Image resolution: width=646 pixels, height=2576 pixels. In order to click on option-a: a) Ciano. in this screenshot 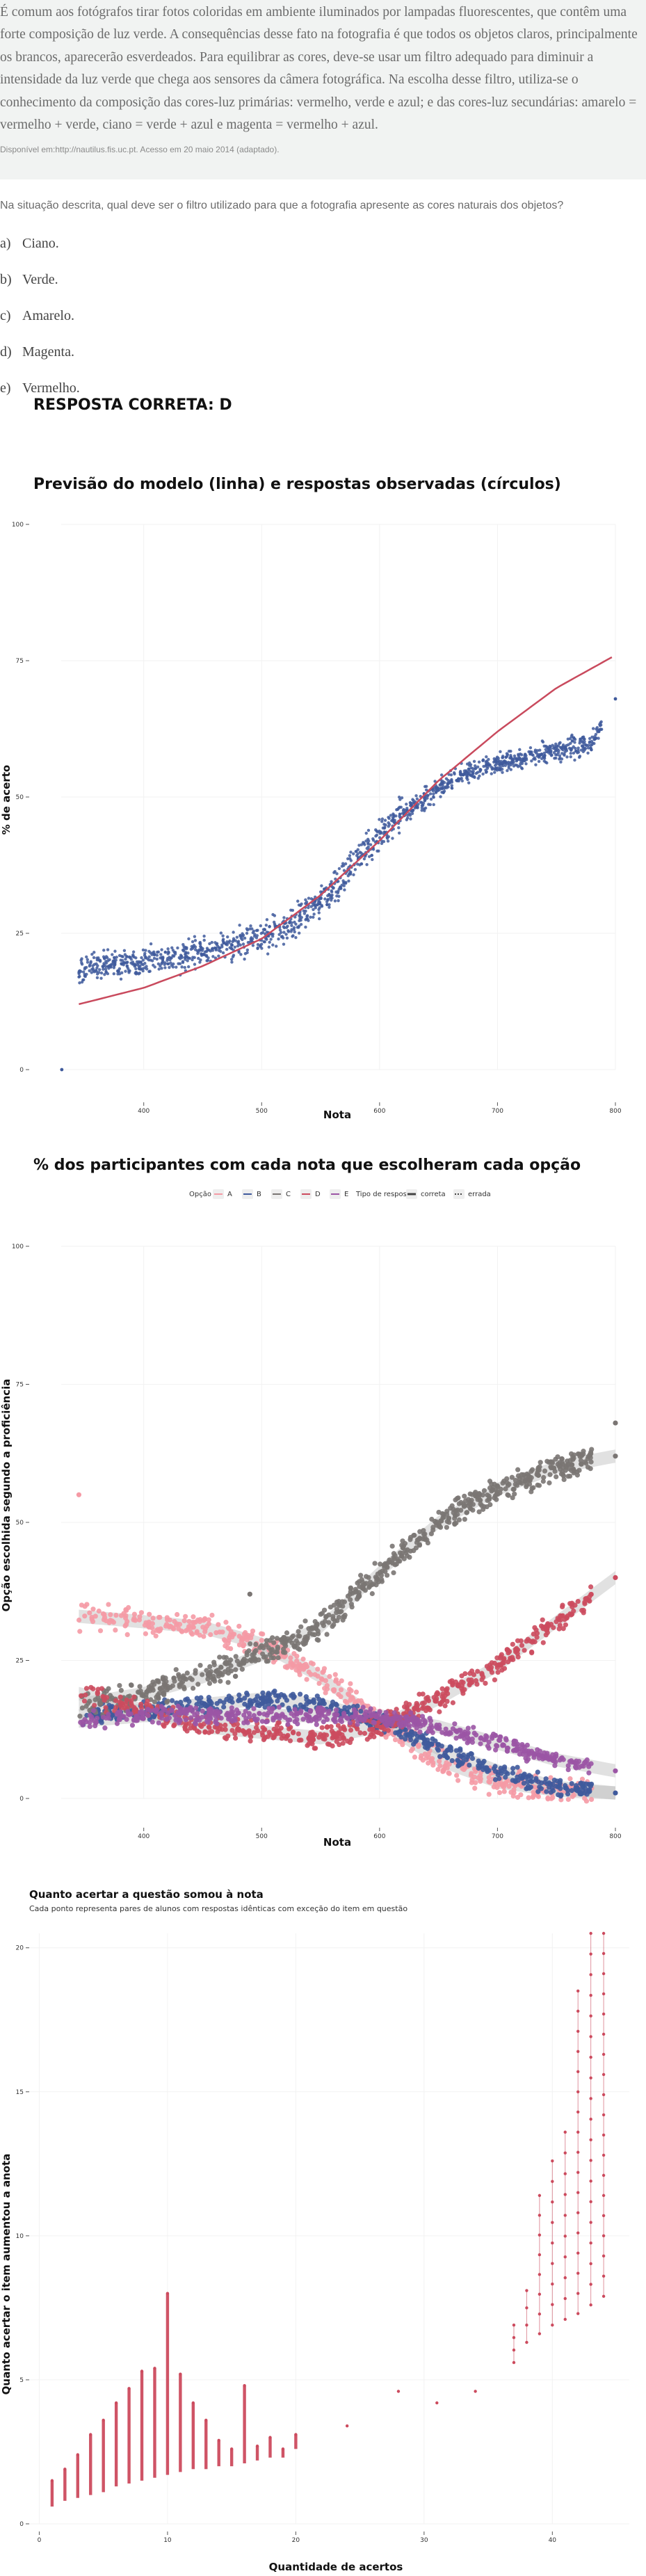, I will do `click(29, 244)`.